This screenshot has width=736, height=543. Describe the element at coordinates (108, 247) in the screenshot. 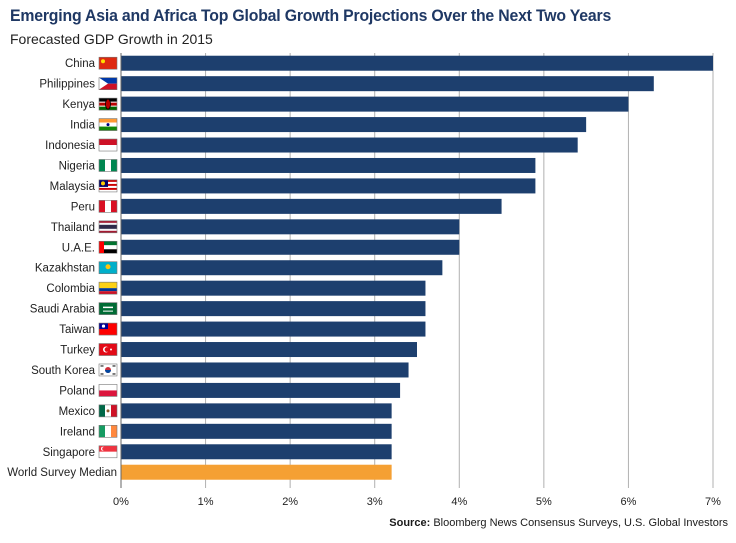

I see `uae-flag-icon` at that location.